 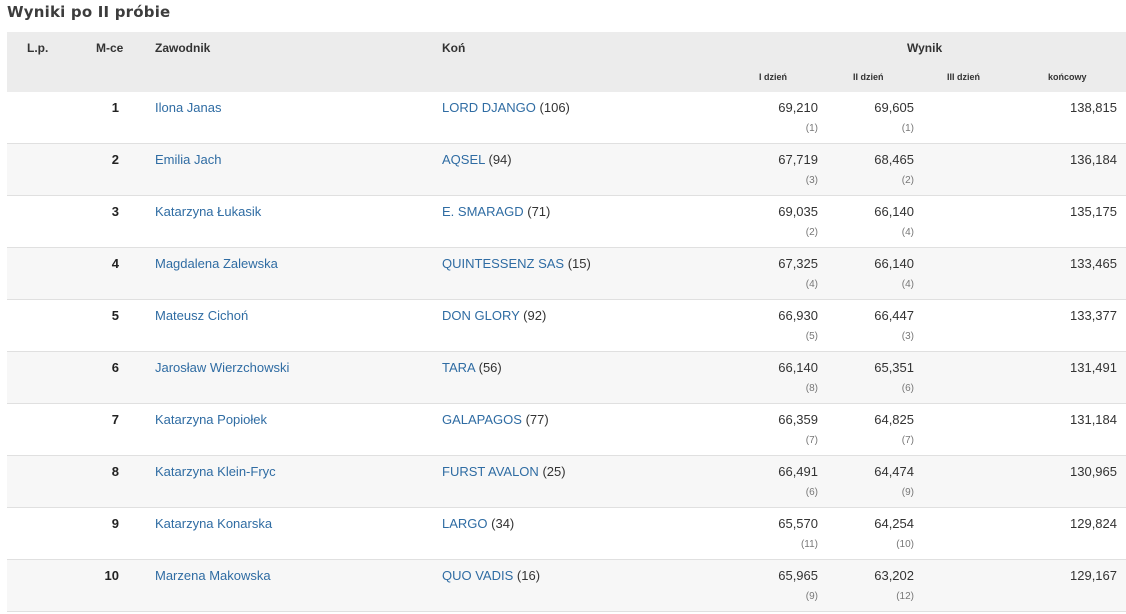 What do you see at coordinates (454, 48) in the screenshot?
I see `header-horse: Koń` at bounding box center [454, 48].